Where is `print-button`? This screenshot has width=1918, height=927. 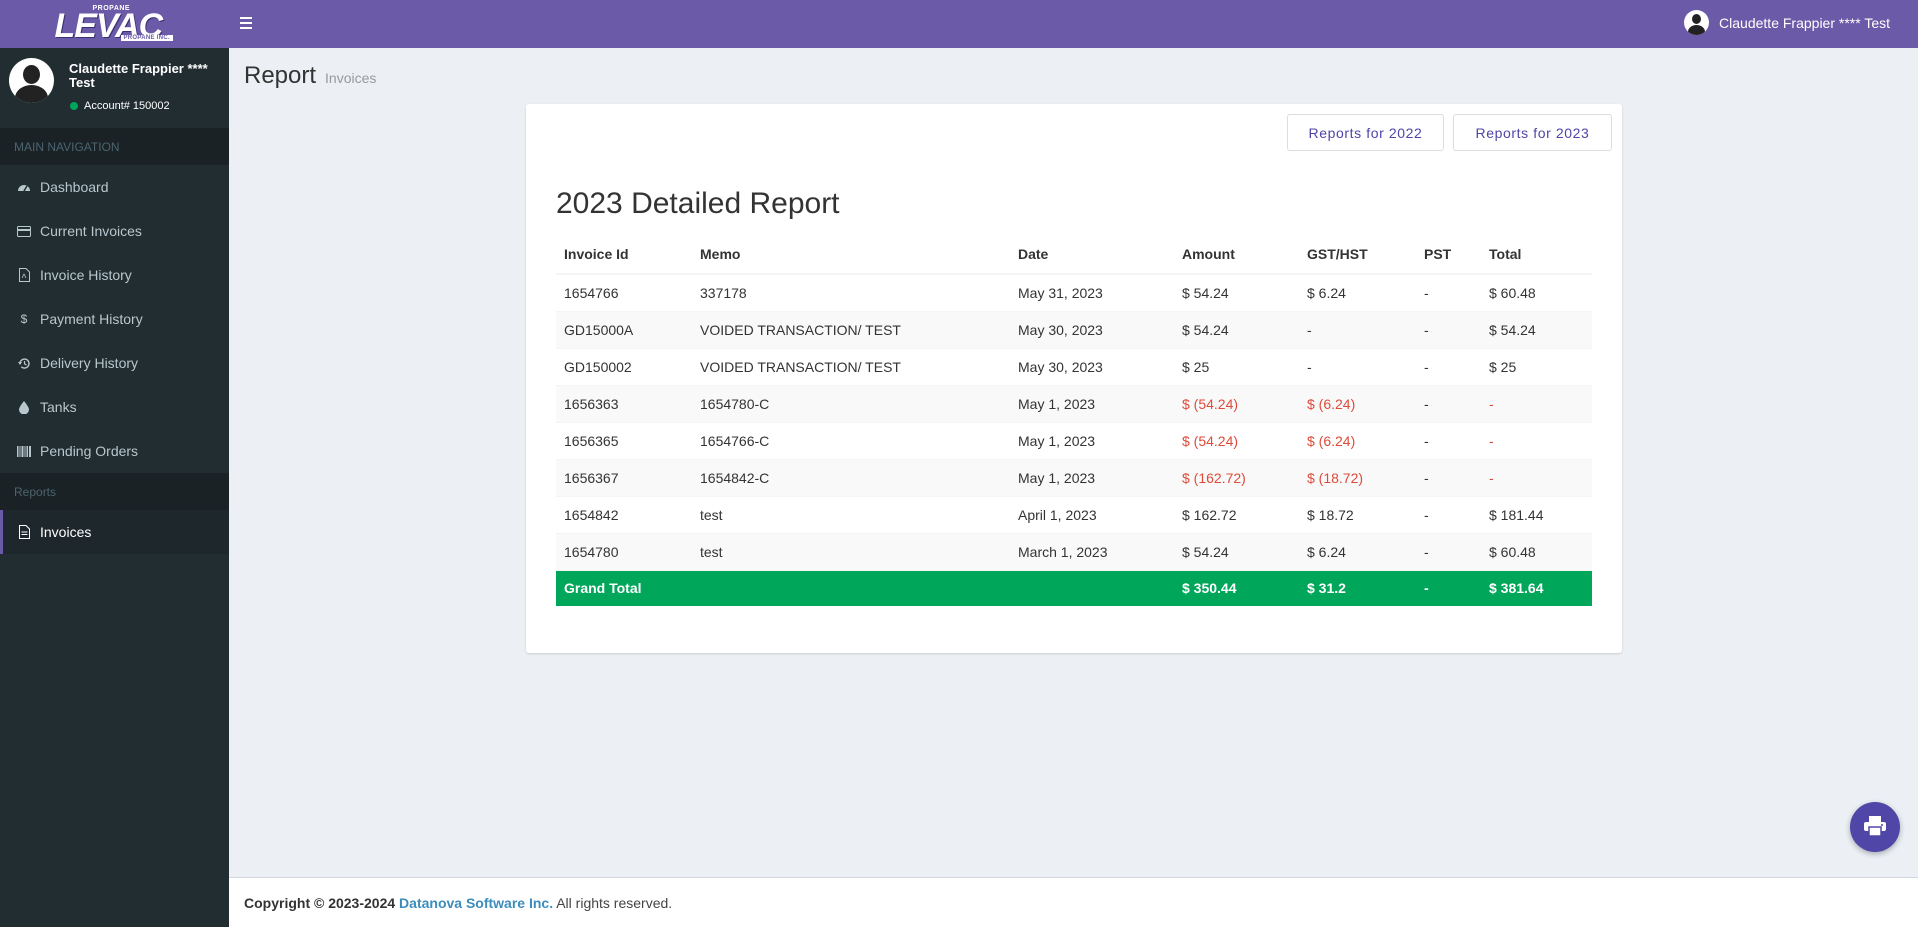 print-button is located at coordinates (1875, 827).